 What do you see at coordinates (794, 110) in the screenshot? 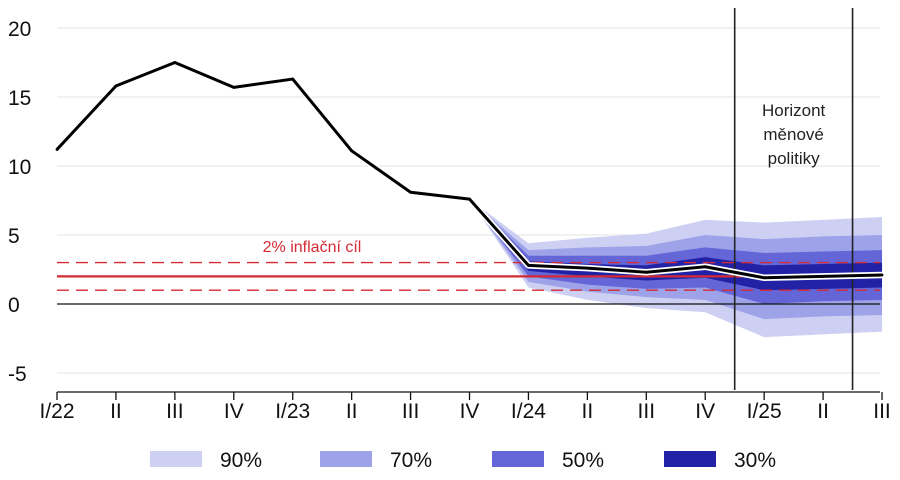
I see `horizon-label: Horizont` at bounding box center [794, 110].